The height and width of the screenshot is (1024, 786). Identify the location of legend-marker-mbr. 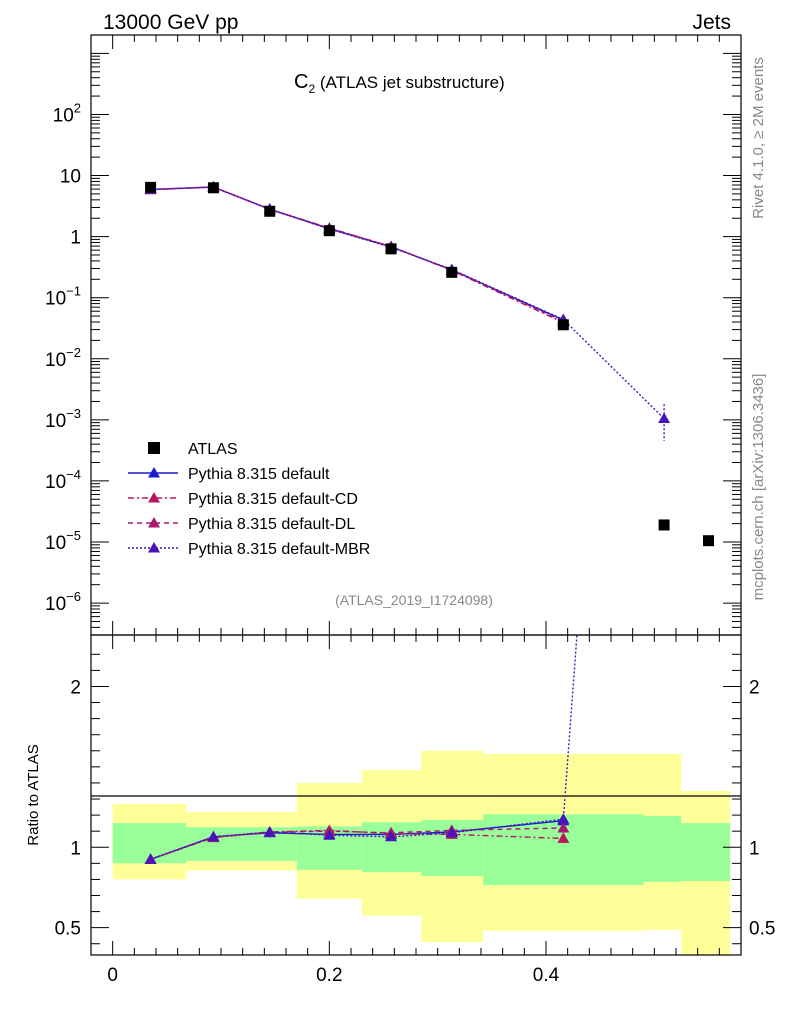
(154, 547).